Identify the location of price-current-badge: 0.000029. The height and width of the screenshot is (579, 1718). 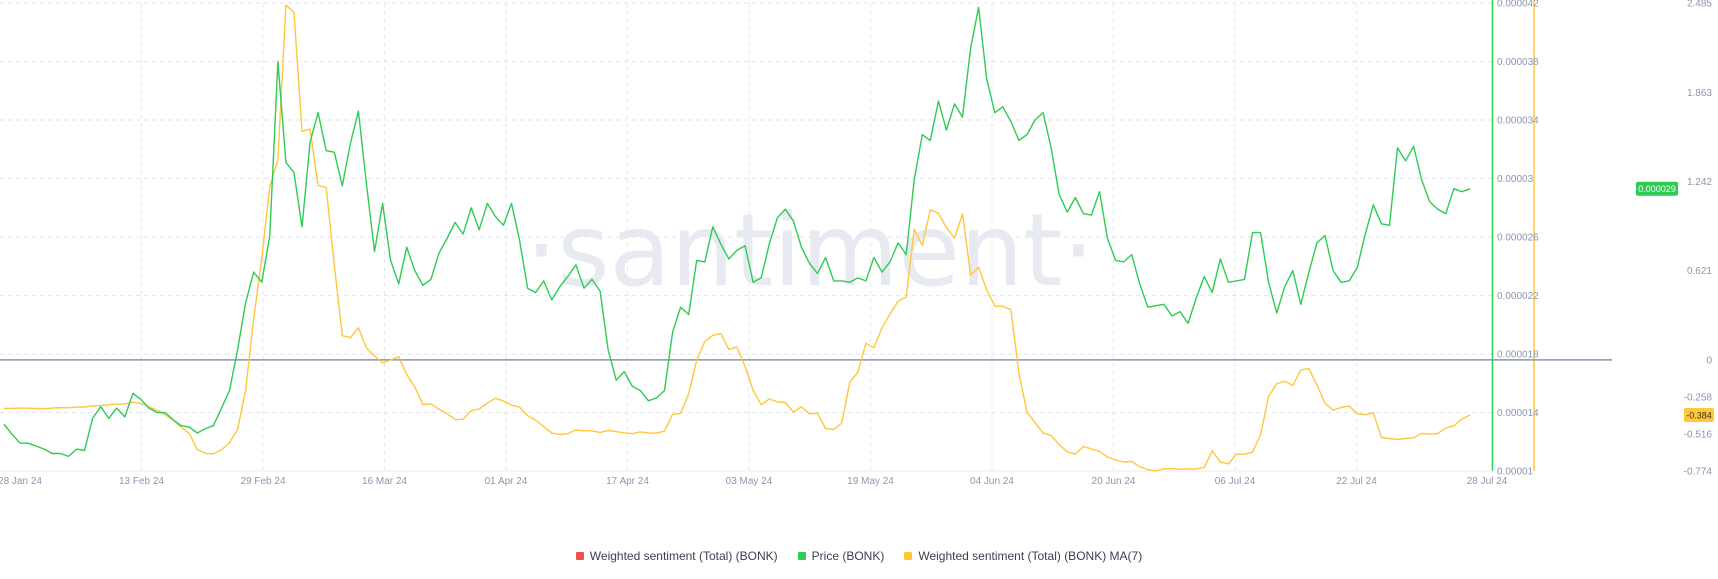
(1657, 188).